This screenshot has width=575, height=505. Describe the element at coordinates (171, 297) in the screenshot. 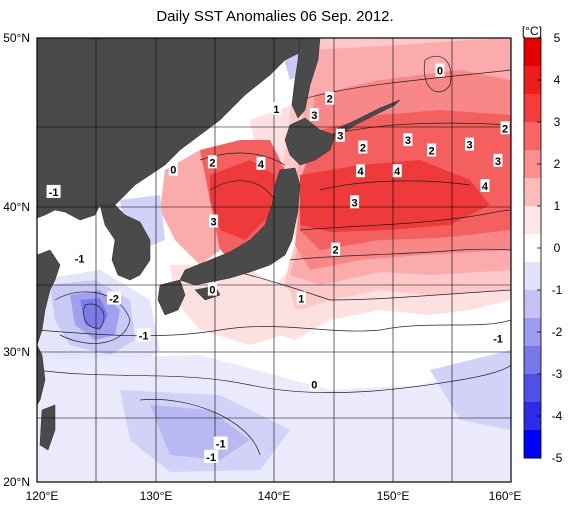

I see `kyushu` at that location.